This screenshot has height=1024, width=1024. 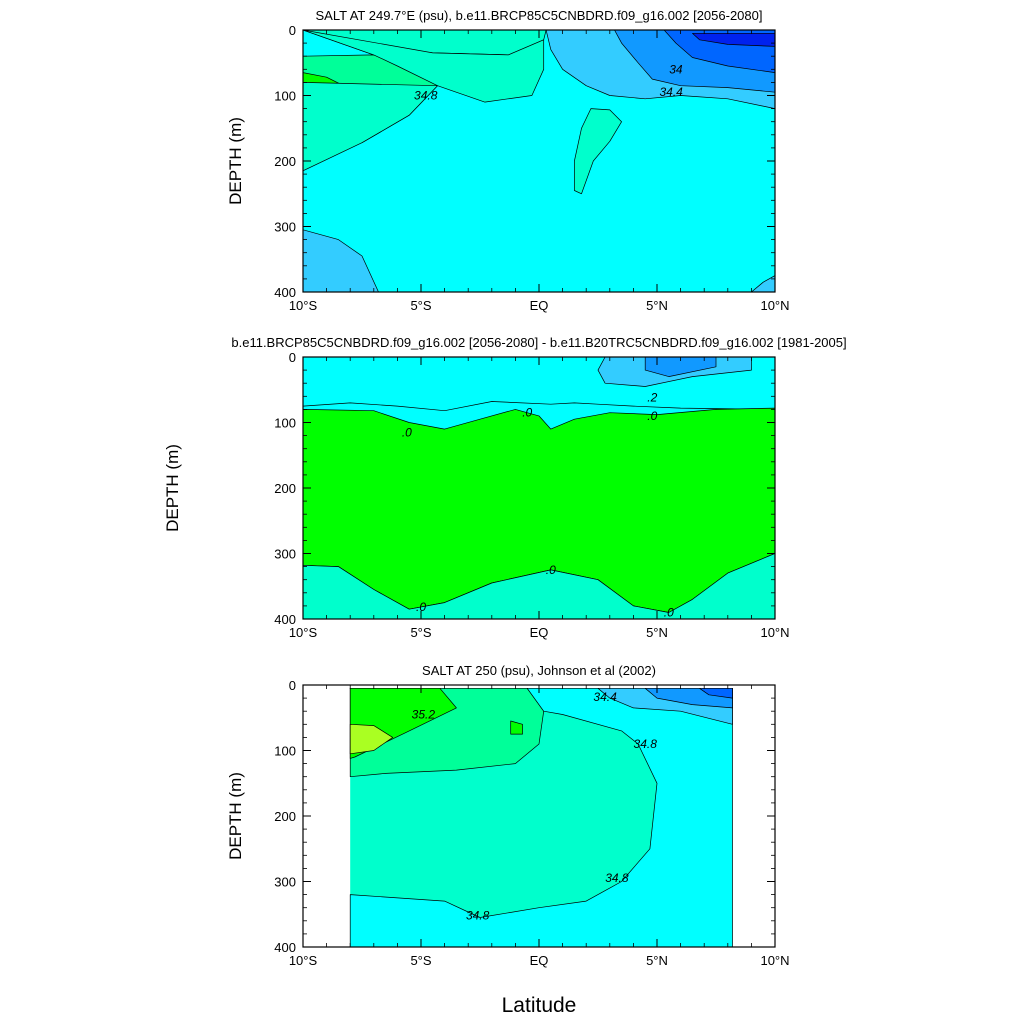 What do you see at coordinates (539, 488) in the screenshot?
I see `plot-area: .0 .0 .0 .2 .0 .0 .0` at bounding box center [539, 488].